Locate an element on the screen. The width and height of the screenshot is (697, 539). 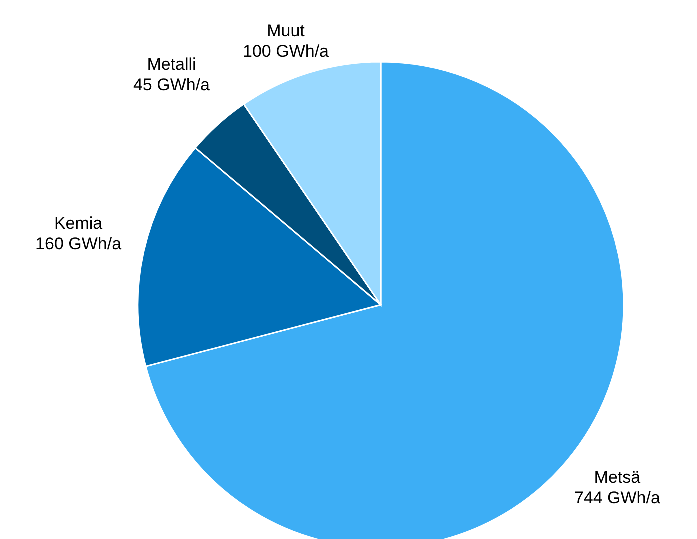
slice-label: Muut is located at coordinates (286, 31).